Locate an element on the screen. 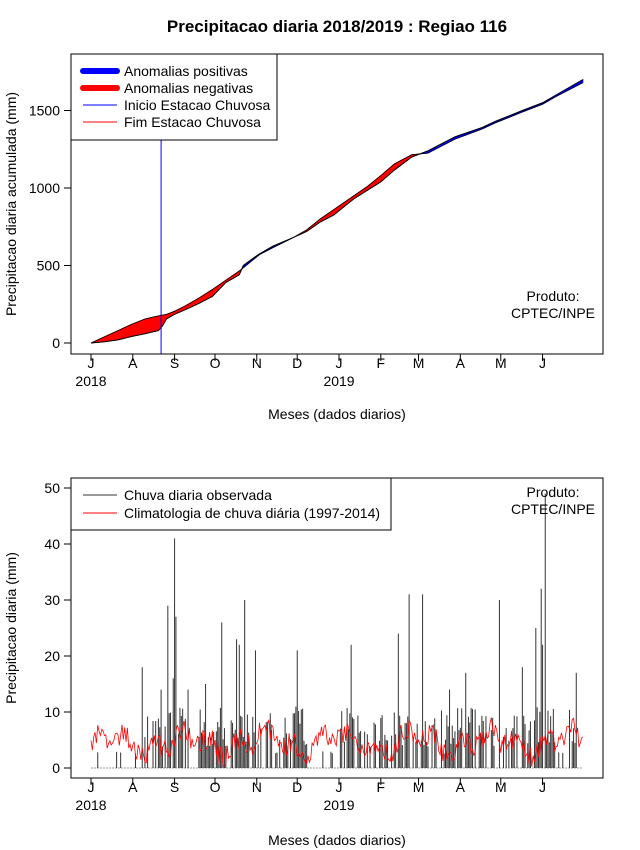  top-x-axis: J A S O N D J F M A M J 2018 2019 is located at coordinates (310, 371).